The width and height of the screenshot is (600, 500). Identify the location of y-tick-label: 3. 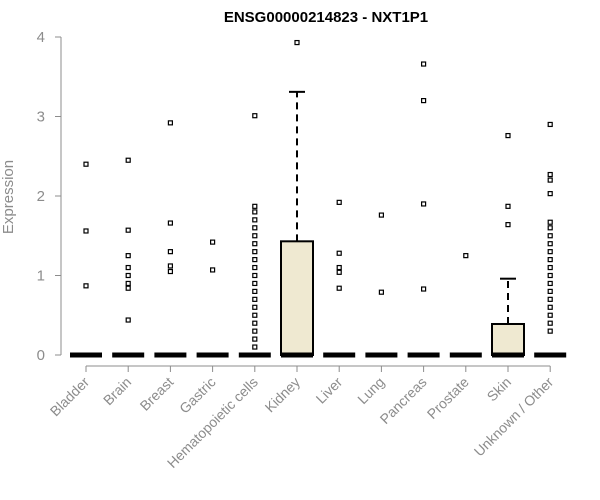
(41, 117).